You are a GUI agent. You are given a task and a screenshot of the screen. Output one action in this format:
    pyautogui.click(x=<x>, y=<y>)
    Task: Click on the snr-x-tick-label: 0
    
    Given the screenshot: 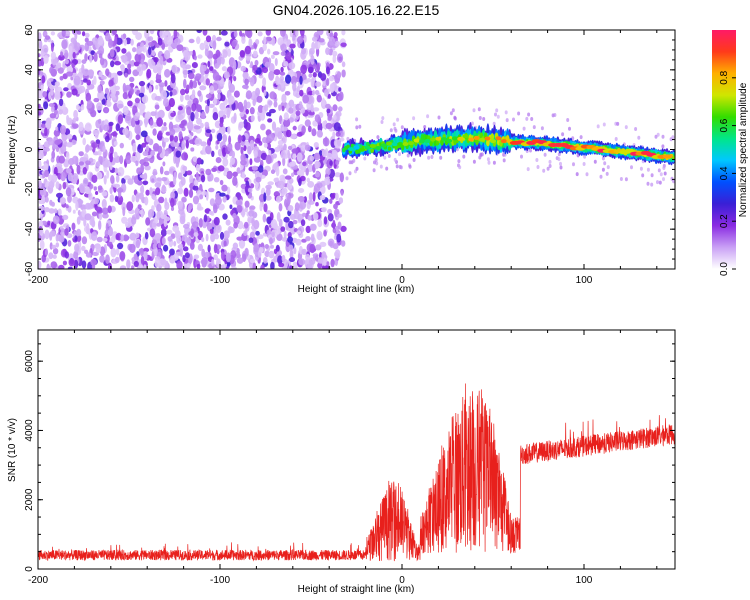 What is the action you would take?
    pyautogui.click(x=402, y=580)
    